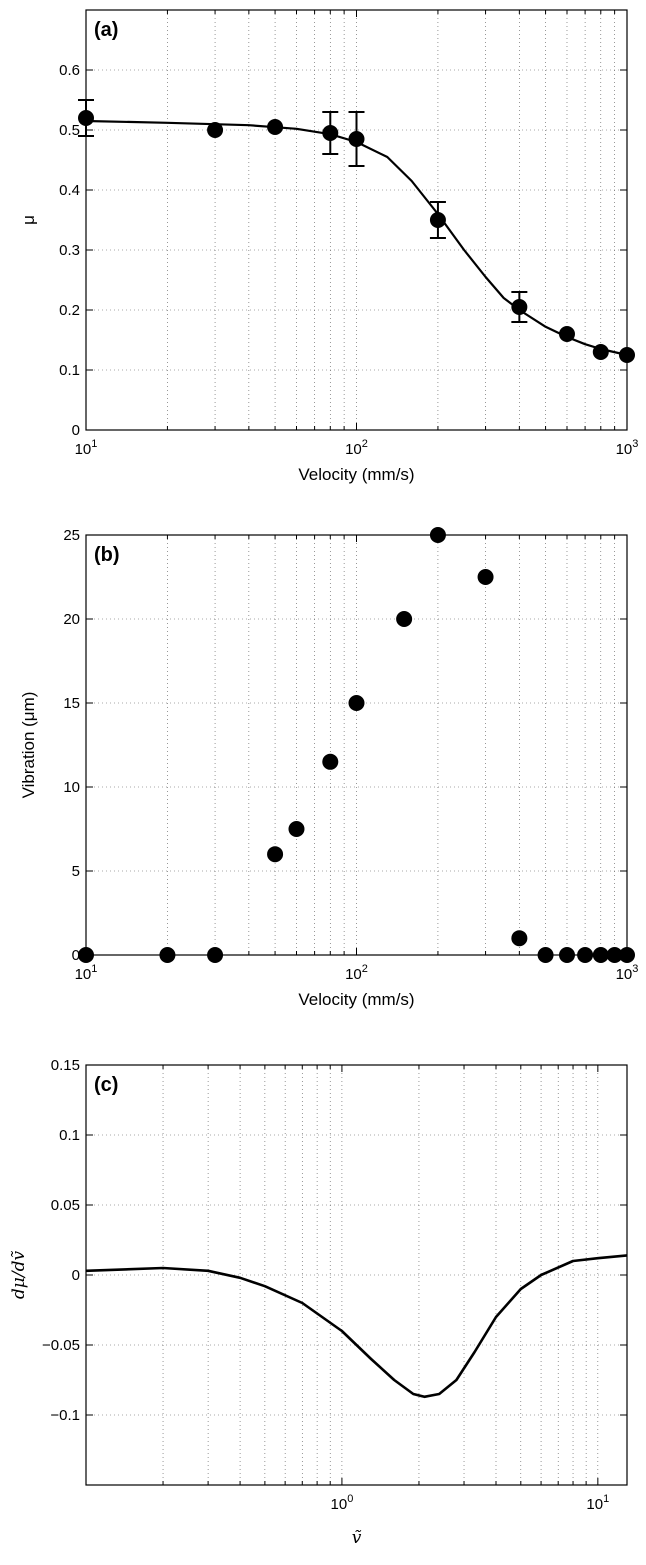 The width and height of the screenshot is (646, 1565). Describe the element at coordinates (357, 1538) in the screenshot. I see `x-axis-label: ṽ` at that location.